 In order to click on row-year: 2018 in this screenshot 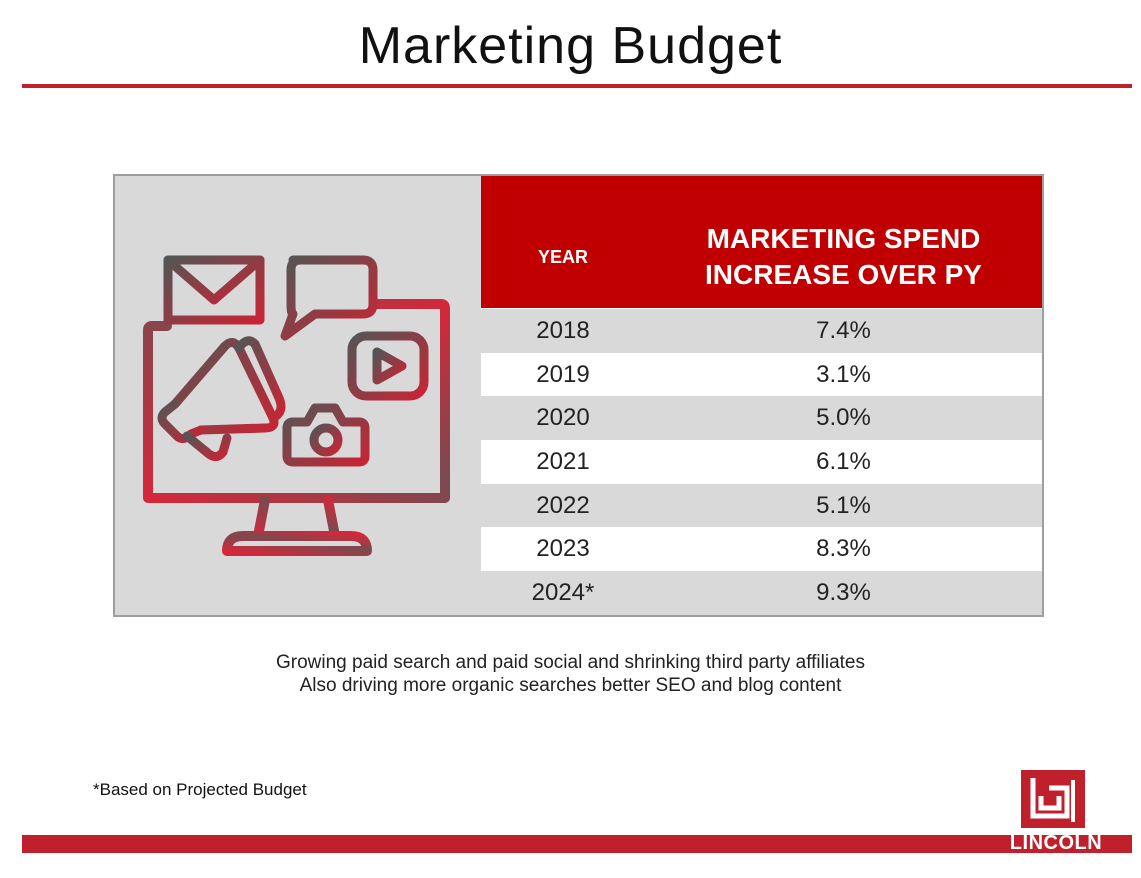, I will do `click(563, 330)`.